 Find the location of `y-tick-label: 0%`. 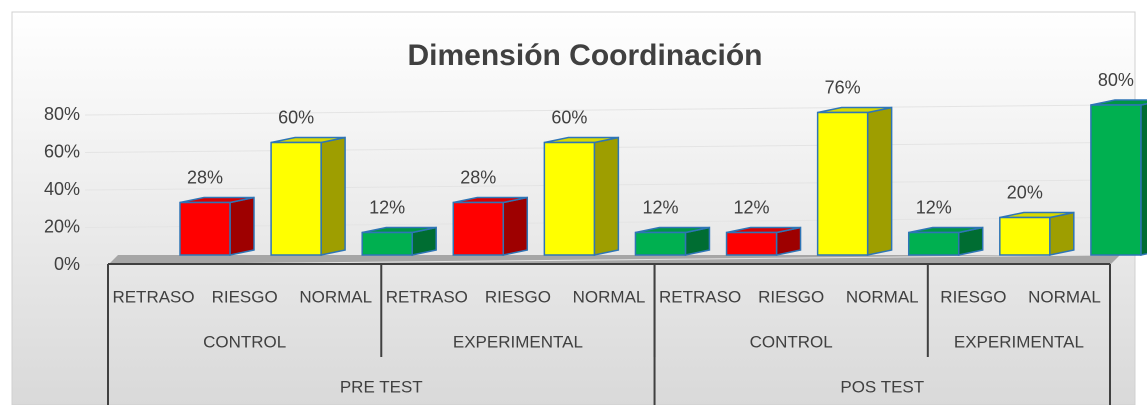

y-tick-label: 0% is located at coordinates (67, 264).